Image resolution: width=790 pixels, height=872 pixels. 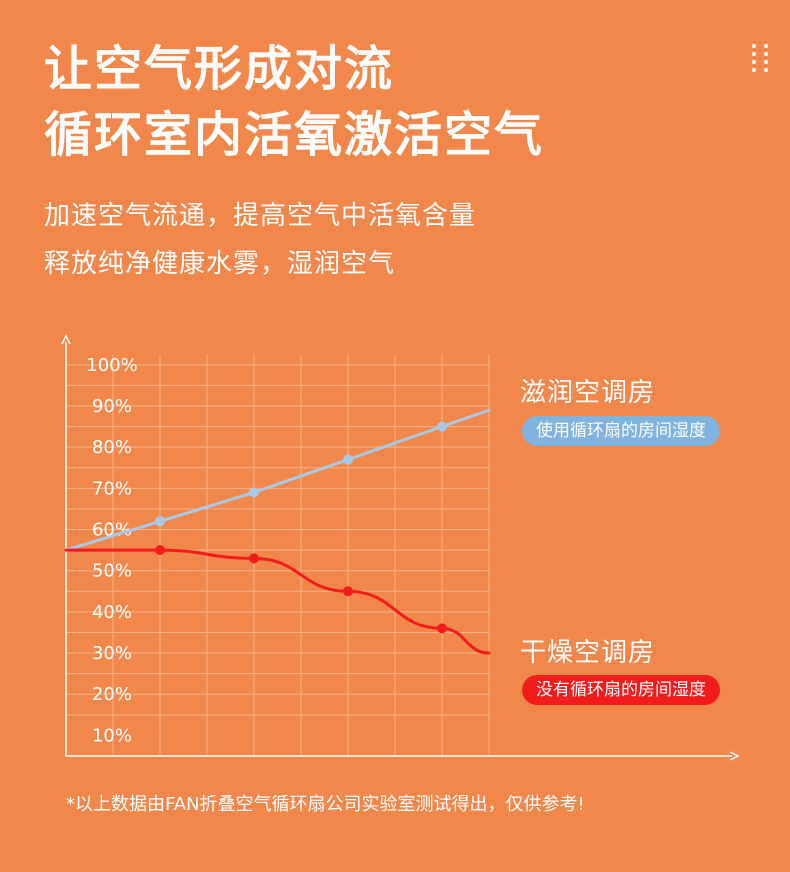 What do you see at coordinates (66, 339) in the screenshot?
I see `y-axis-arrow` at bounding box center [66, 339].